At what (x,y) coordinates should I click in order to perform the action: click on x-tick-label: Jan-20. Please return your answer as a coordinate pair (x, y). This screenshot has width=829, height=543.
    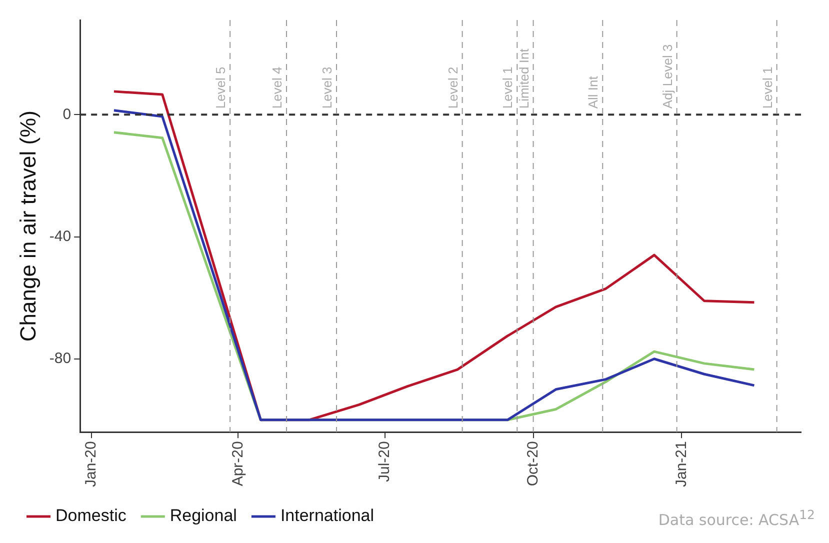
    Looking at the image, I should click on (91, 464).